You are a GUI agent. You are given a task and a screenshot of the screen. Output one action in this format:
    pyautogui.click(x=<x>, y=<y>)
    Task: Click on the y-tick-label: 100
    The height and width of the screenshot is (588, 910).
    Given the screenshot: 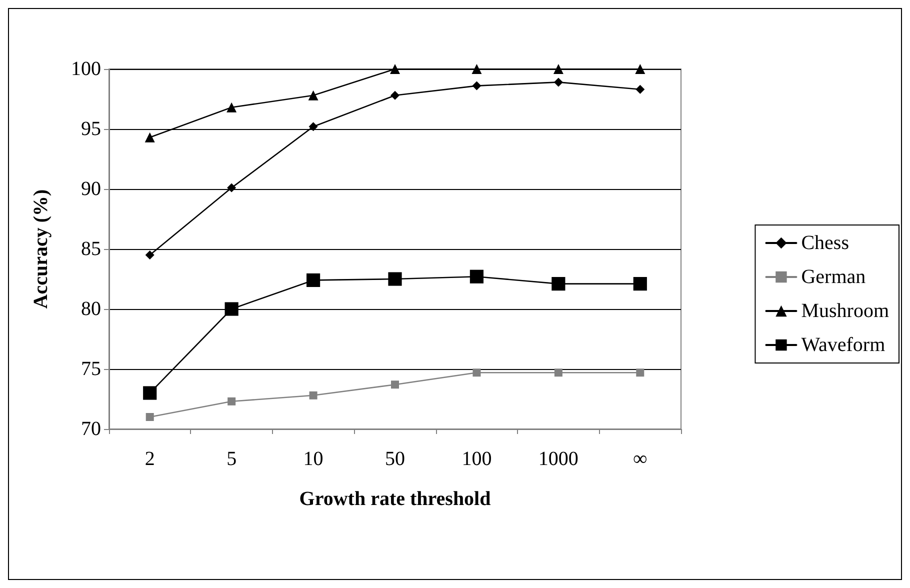 What is the action you would take?
    pyautogui.click(x=86, y=69)
    